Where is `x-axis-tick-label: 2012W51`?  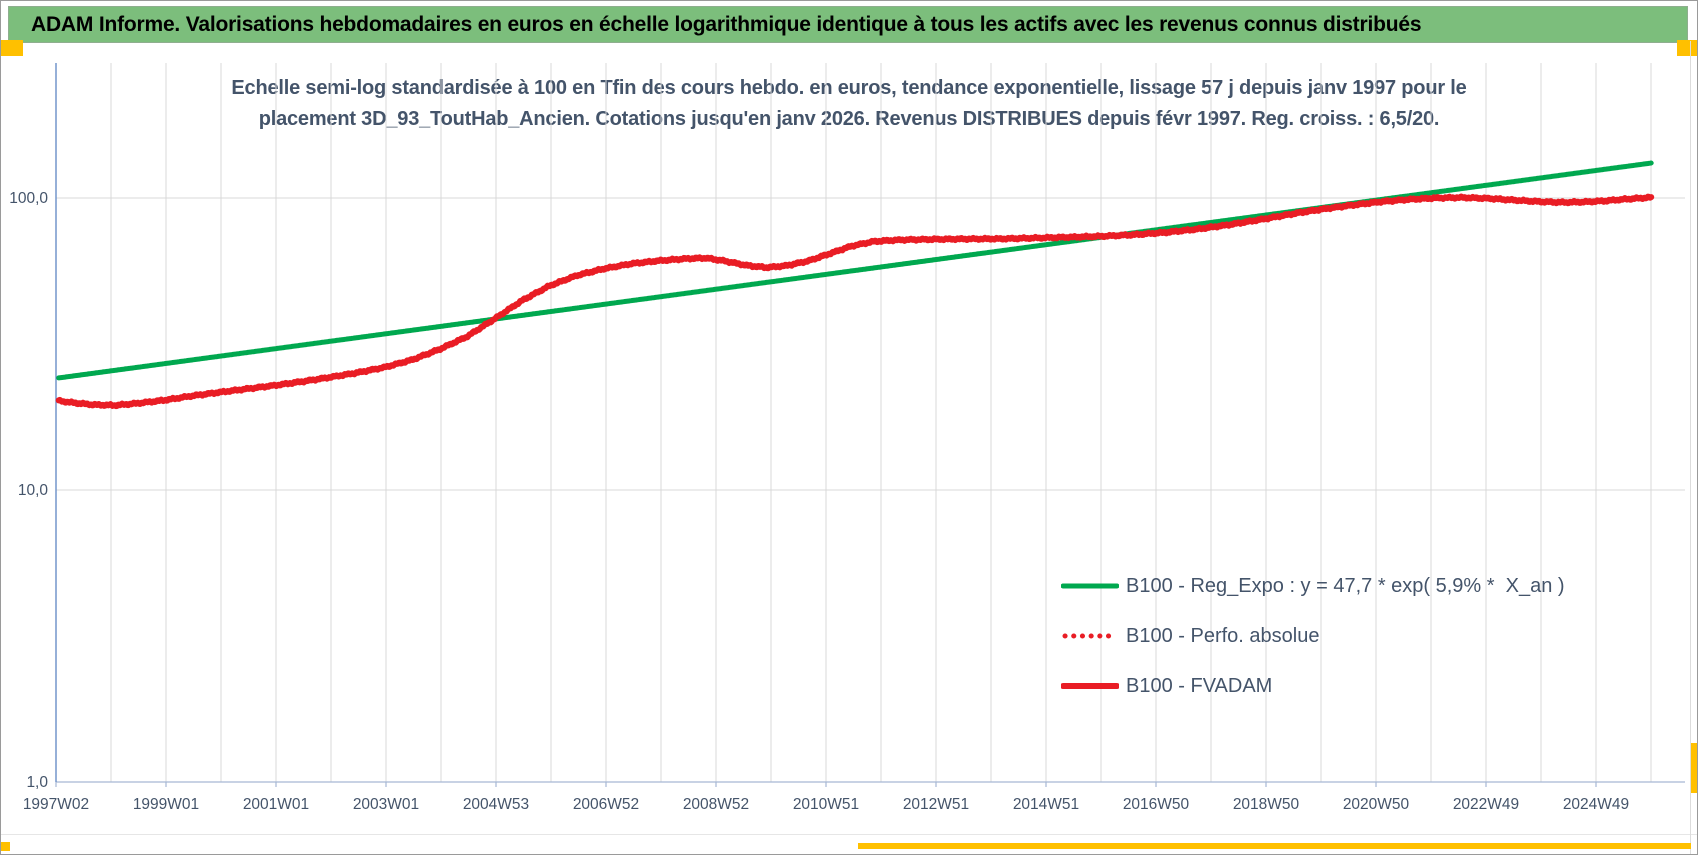 x-axis-tick-label: 2012W51 is located at coordinates (936, 804).